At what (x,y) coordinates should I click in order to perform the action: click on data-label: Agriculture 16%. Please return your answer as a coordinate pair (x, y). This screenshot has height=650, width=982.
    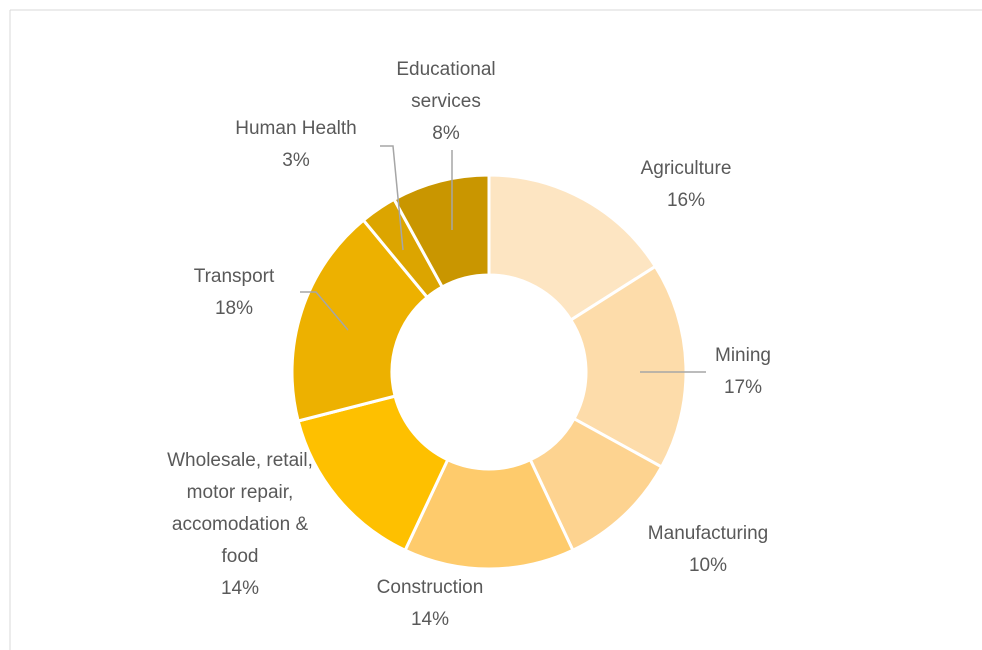
    Looking at the image, I should click on (686, 185).